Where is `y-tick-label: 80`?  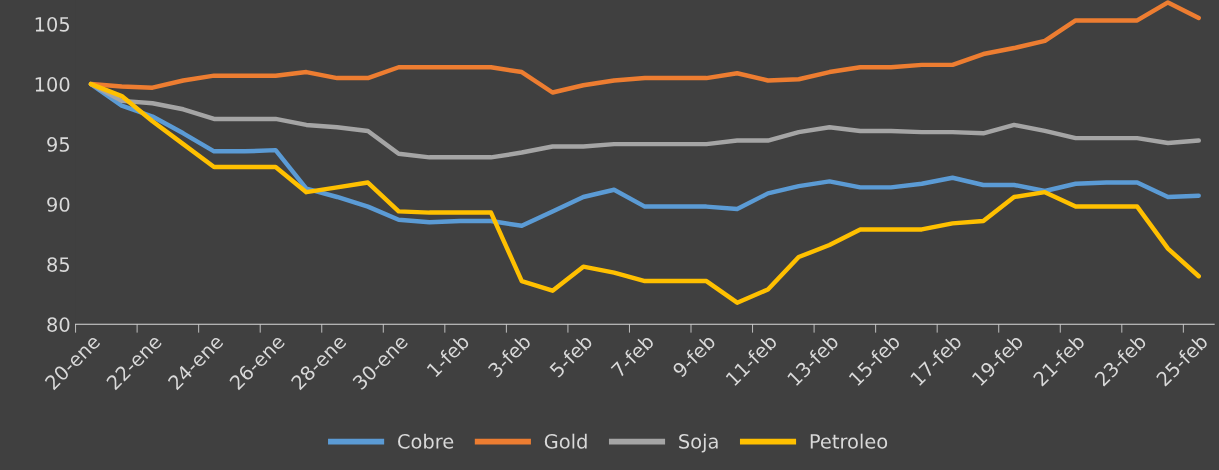 y-tick-label: 80 is located at coordinates (58, 324).